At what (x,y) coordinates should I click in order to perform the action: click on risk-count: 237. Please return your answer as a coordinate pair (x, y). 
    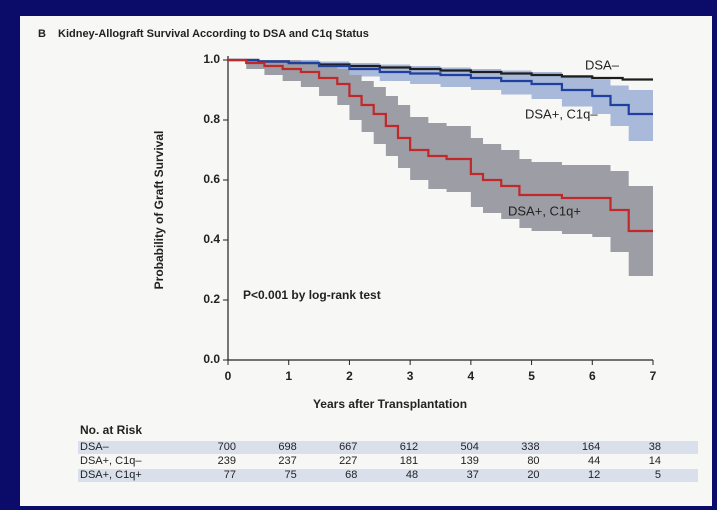
    Looking at the image, I should click on (287, 461).